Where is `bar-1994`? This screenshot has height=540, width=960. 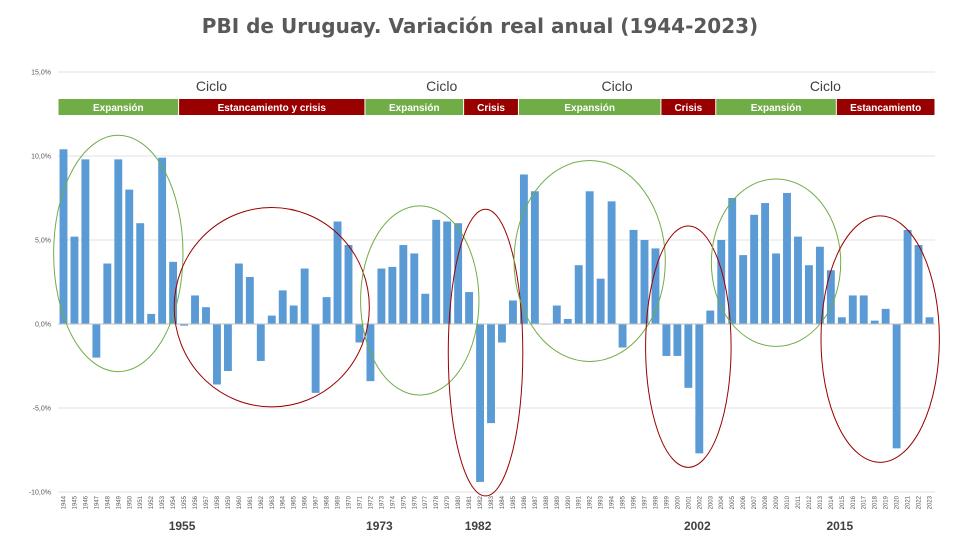
bar-1994 is located at coordinates (611, 262).